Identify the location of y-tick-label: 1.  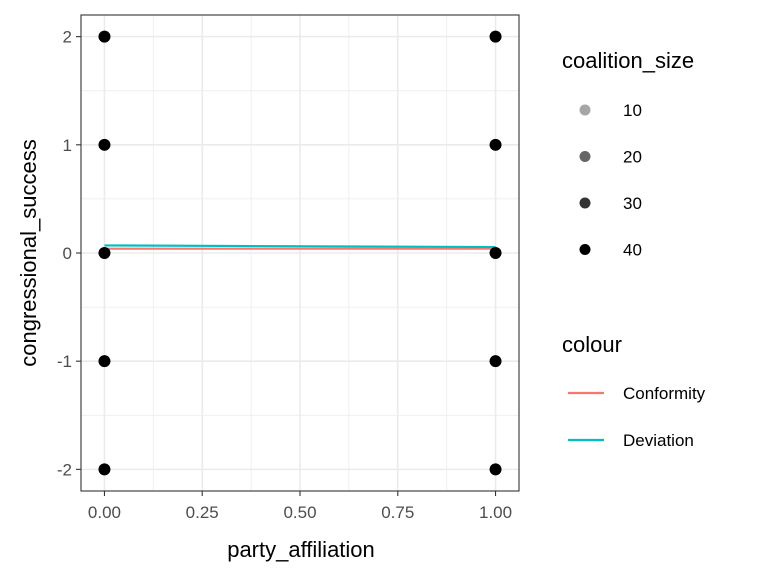
(67, 145).